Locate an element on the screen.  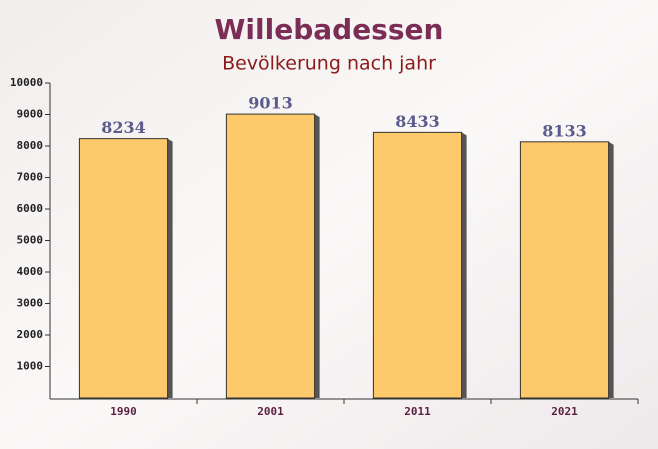
value-label: 9013 is located at coordinates (270, 103).